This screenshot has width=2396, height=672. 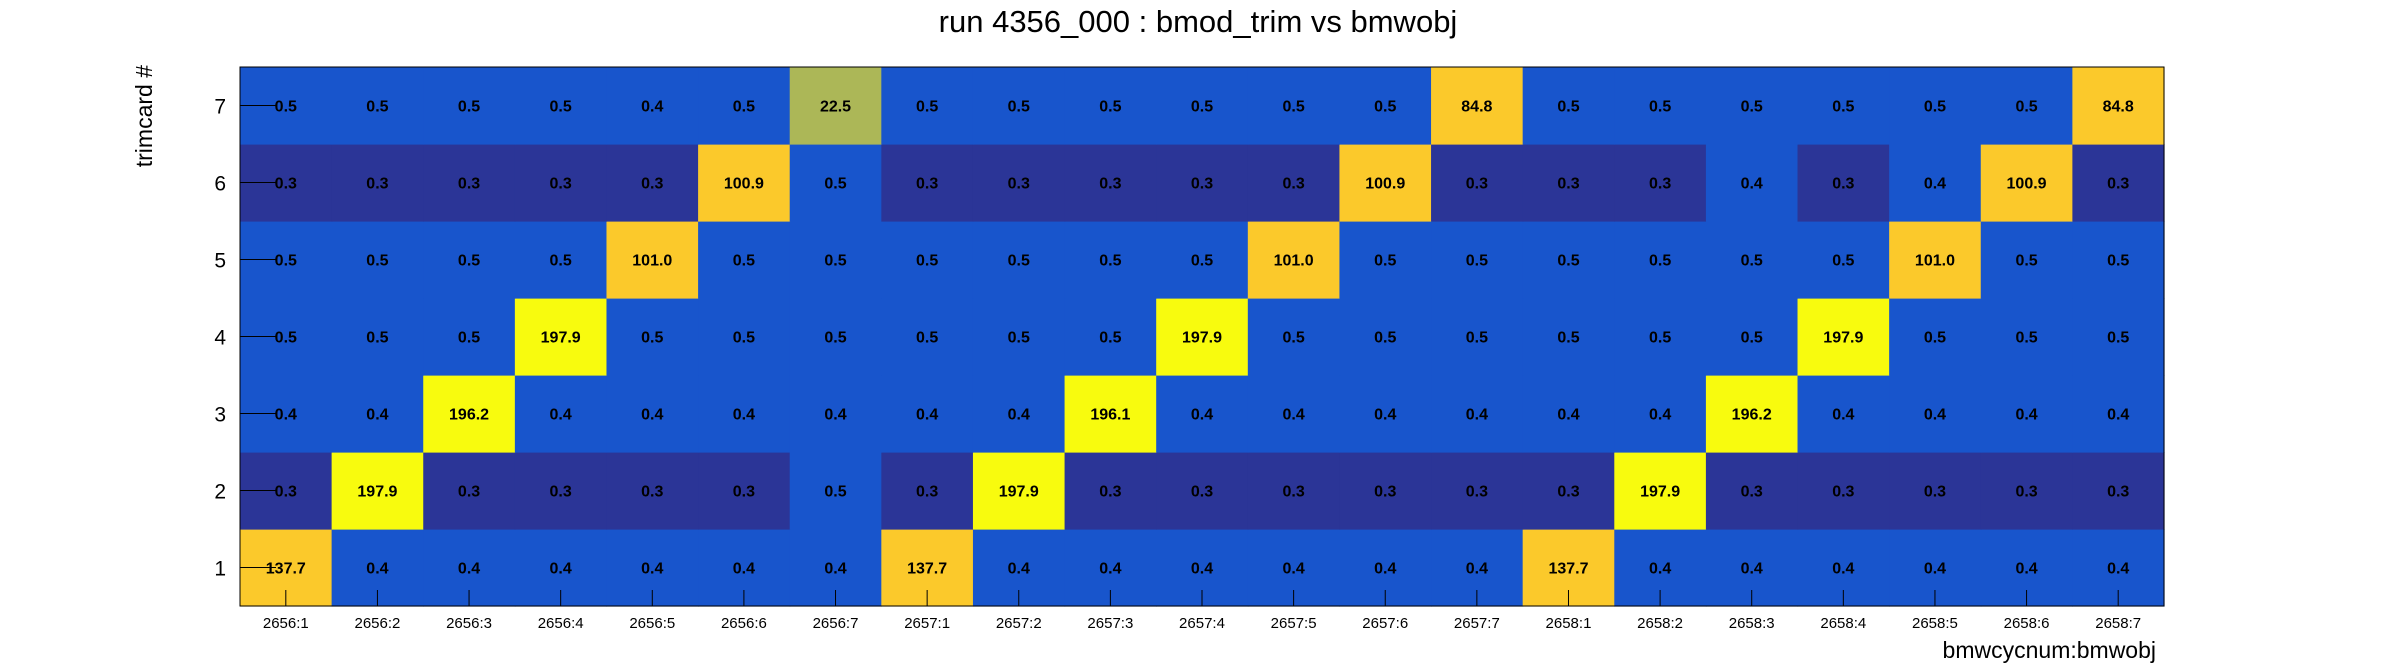 What do you see at coordinates (1477, 623) in the screenshot?
I see `x-tick-label: 2657:7` at bounding box center [1477, 623].